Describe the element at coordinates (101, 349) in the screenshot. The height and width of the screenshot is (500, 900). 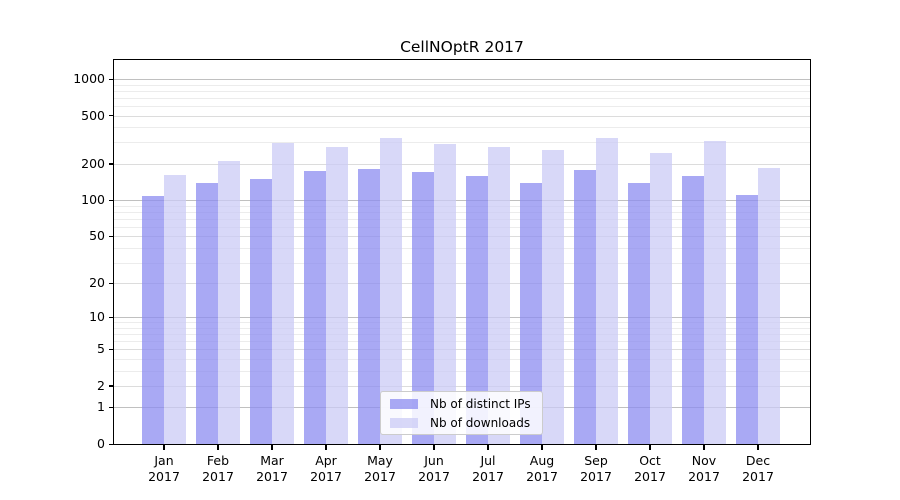
I see `y-tick-label-5: 5` at that location.